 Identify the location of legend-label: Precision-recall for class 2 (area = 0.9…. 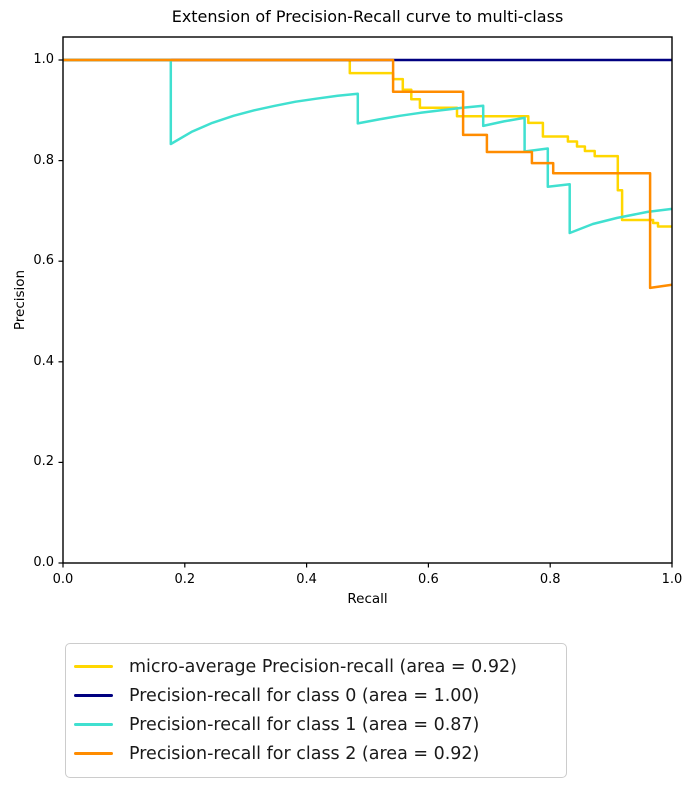
(304, 753).